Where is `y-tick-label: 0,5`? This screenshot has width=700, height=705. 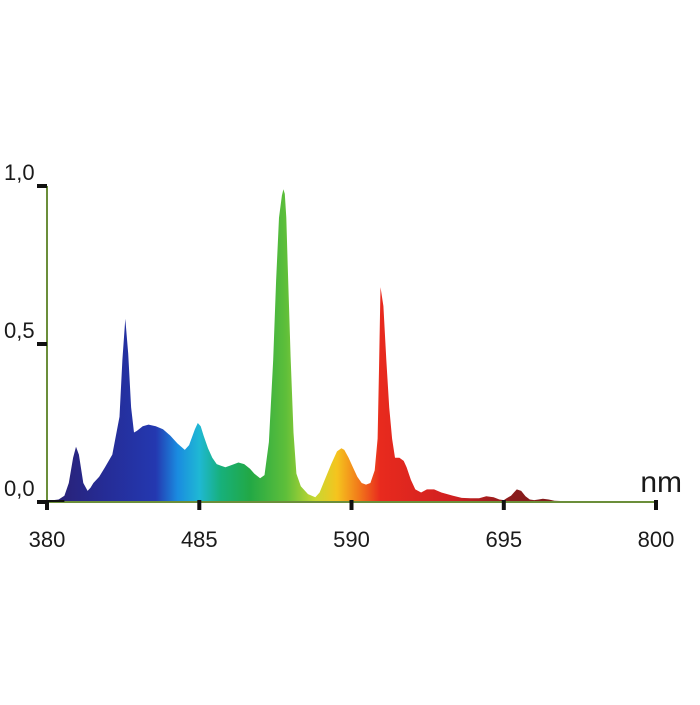 y-tick-label: 0,5 is located at coordinates (19, 330).